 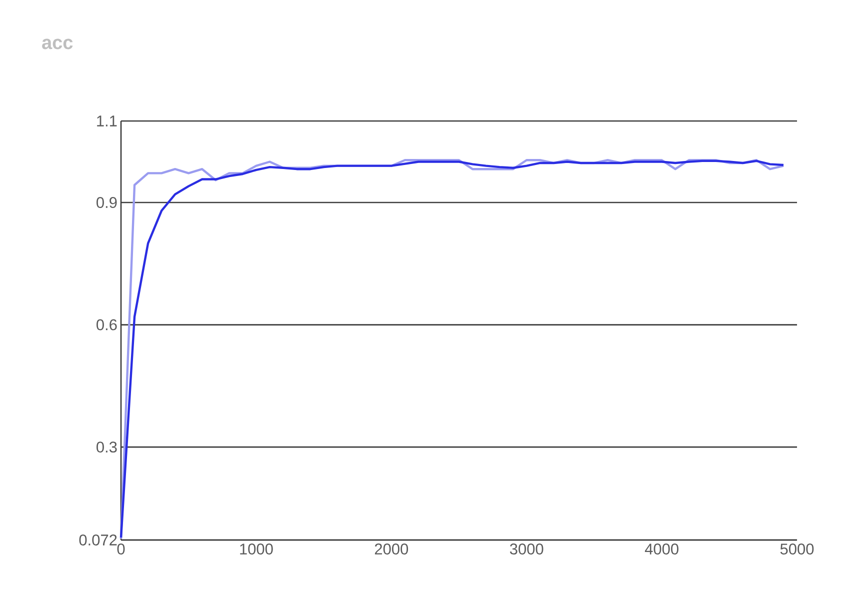 I want to click on x-tick-label: 3000, so click(x=527, y=549).